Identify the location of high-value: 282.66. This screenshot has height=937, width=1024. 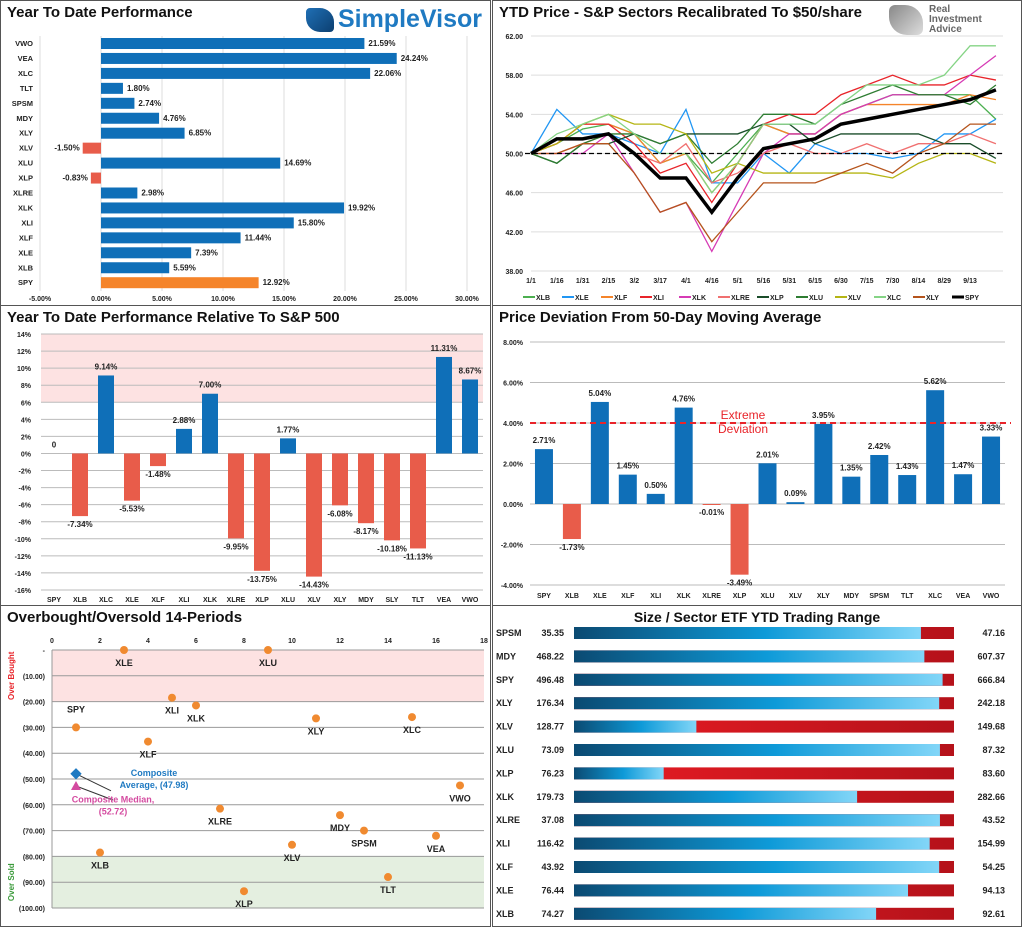
(991, 797).